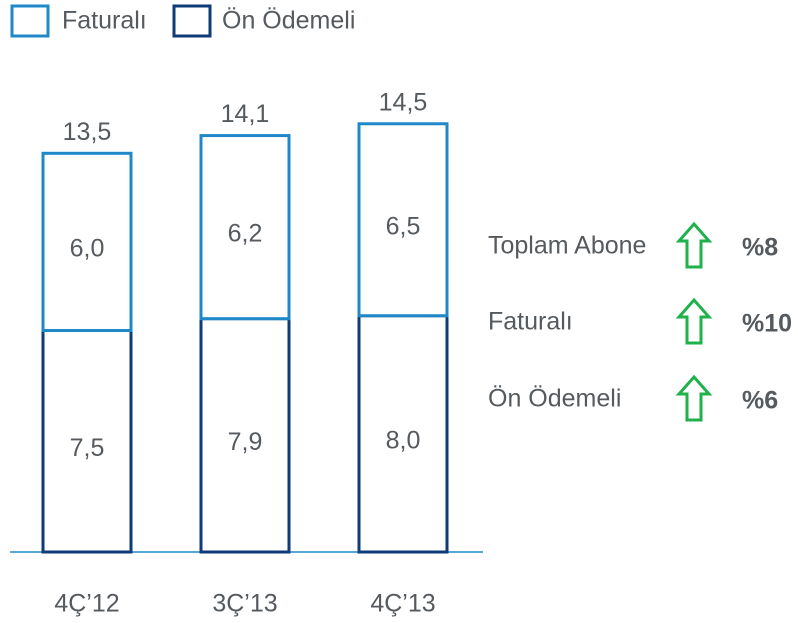  I want to click on annotation-label: Faturalı, so click(530, 322).